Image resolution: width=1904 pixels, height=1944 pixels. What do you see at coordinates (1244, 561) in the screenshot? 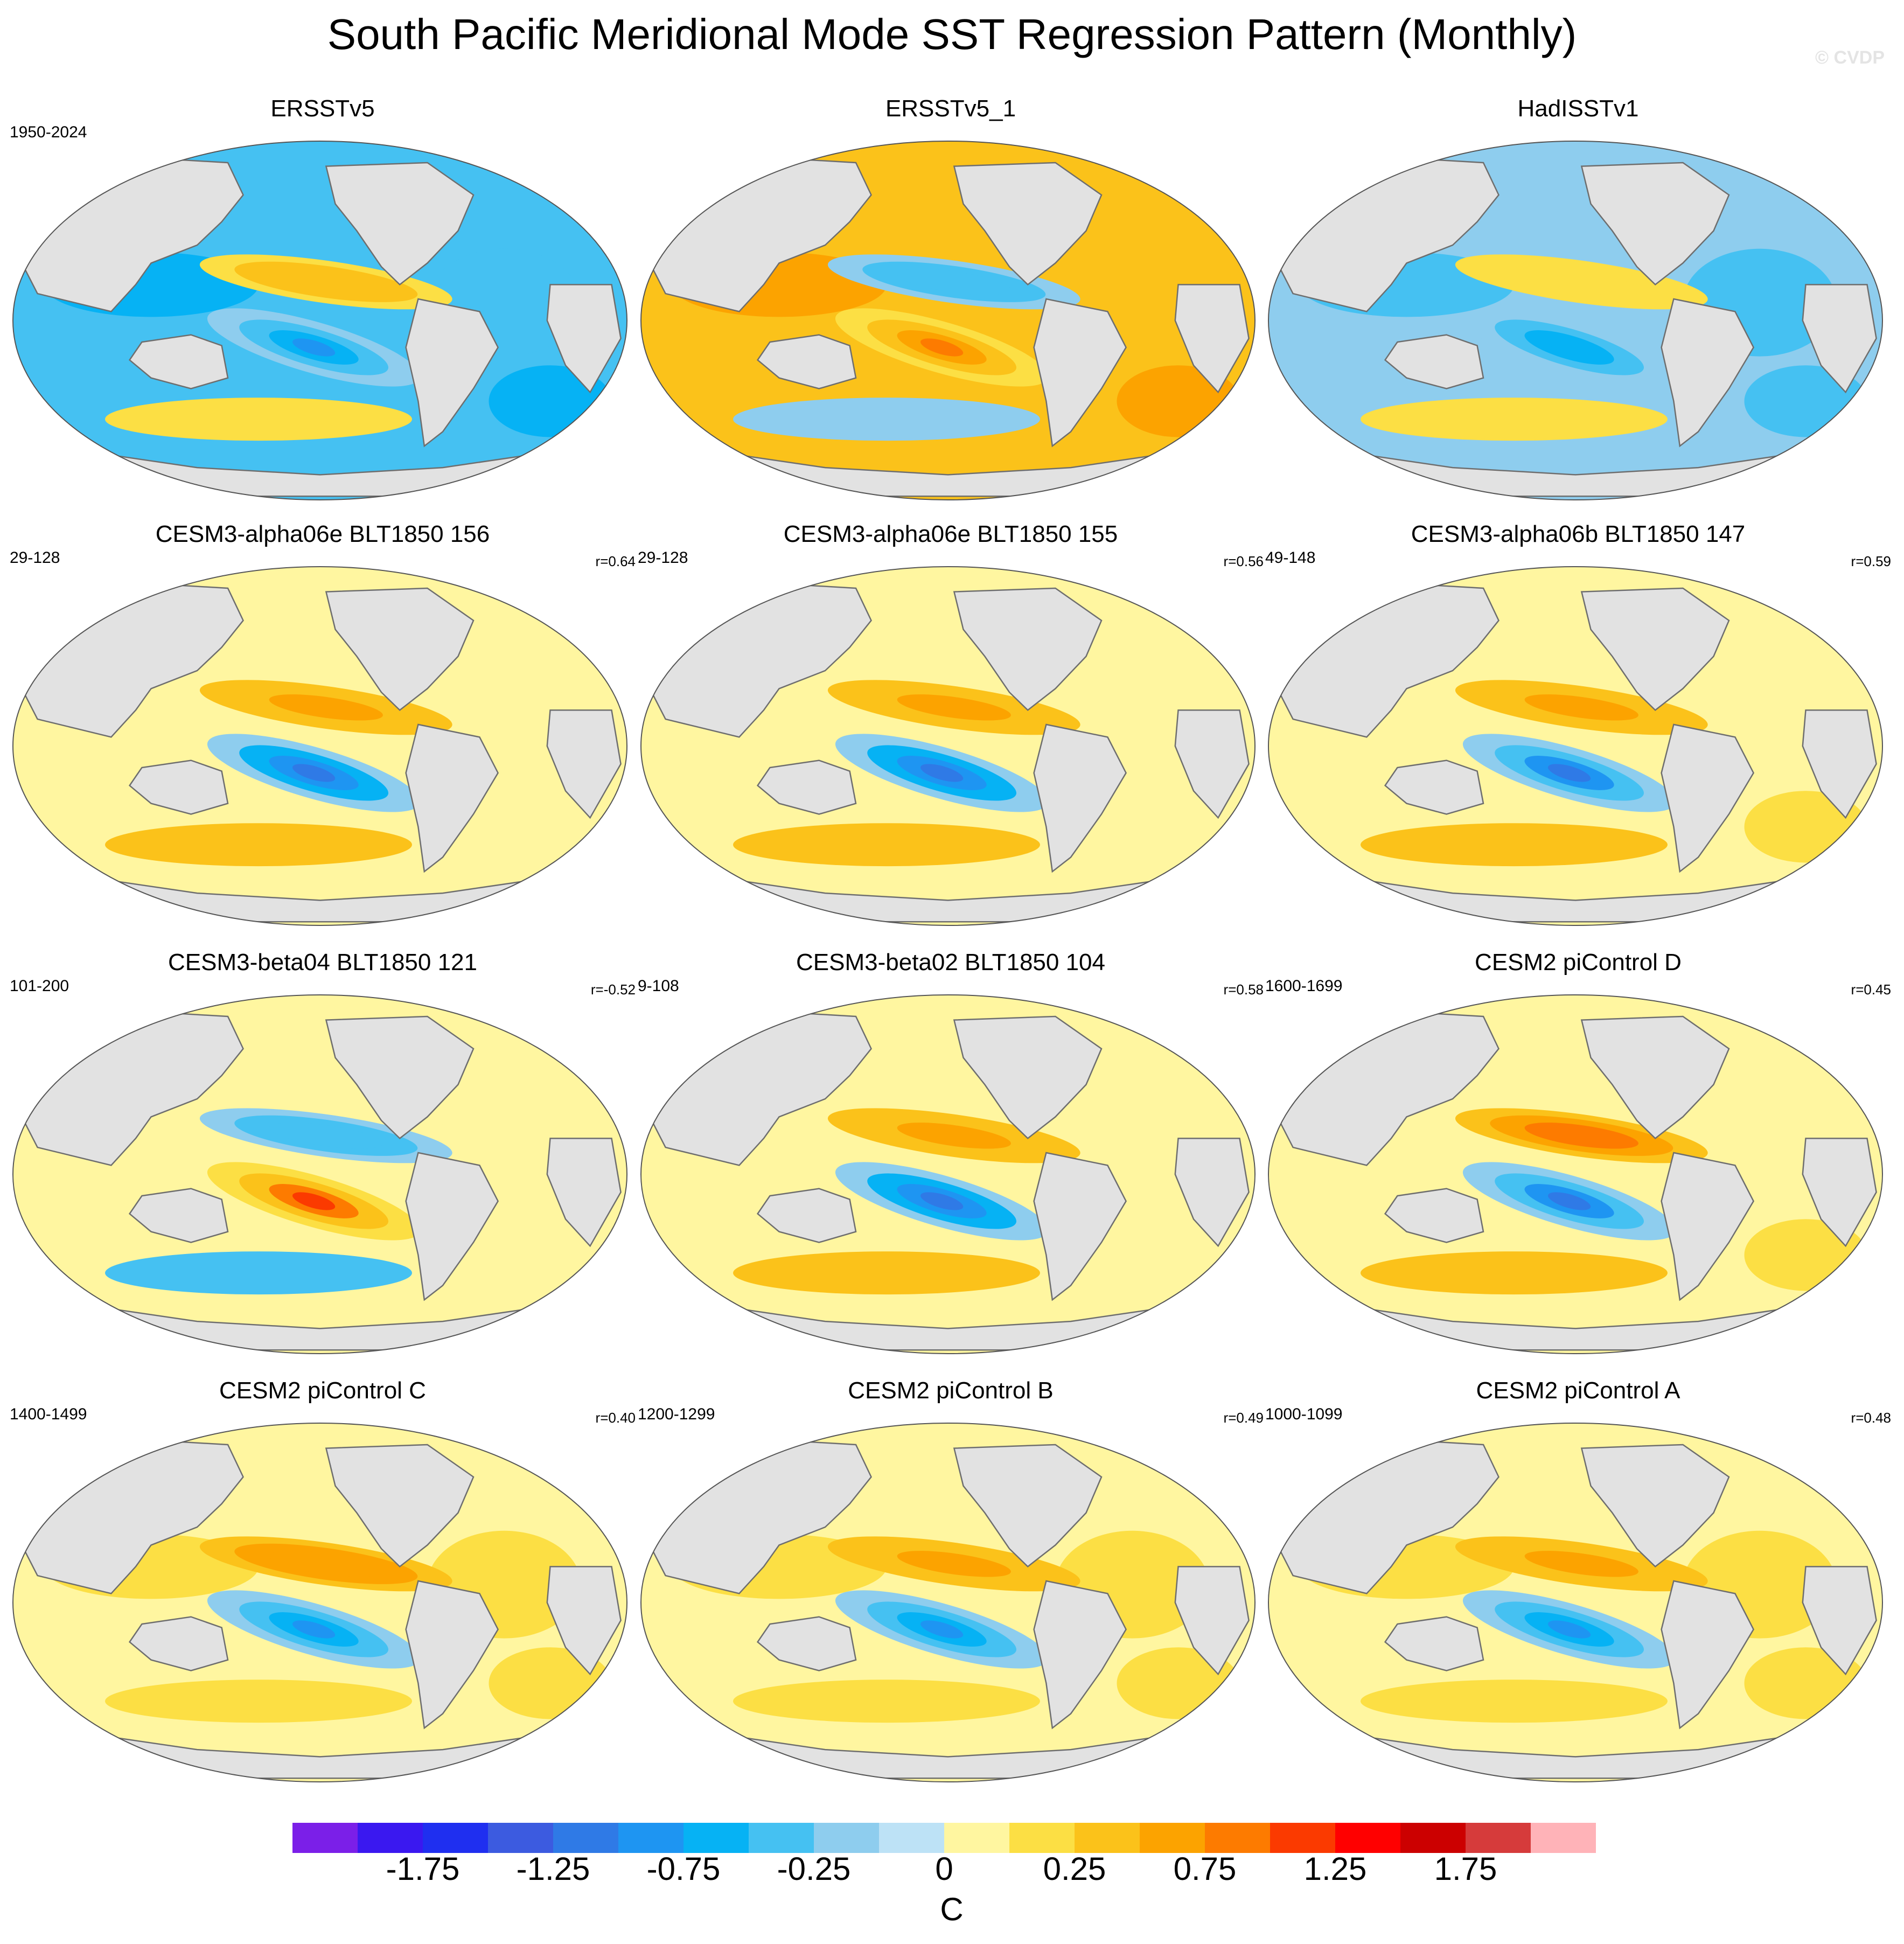
I see `panel-correlation: r=0.56` at bounding box center [1244, 561].